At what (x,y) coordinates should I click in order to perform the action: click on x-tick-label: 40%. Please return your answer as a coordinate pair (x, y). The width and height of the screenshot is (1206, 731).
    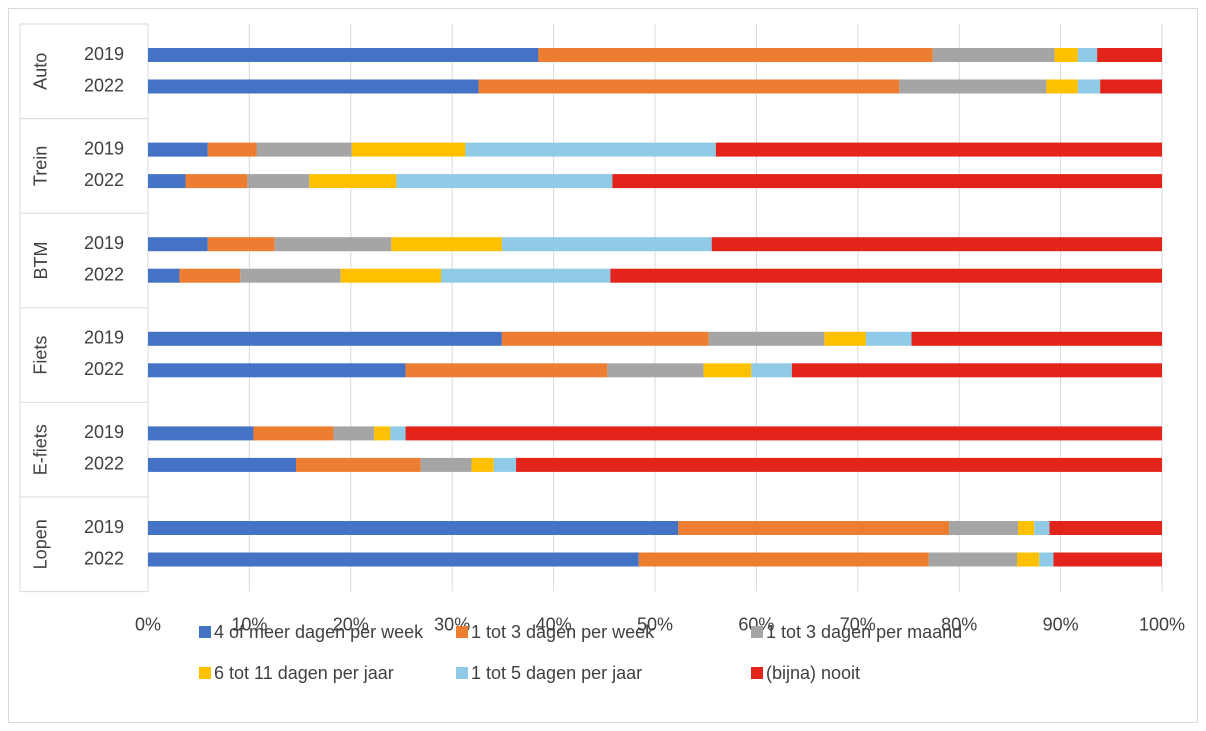
    Looking at the image, I should click on (554, 624).